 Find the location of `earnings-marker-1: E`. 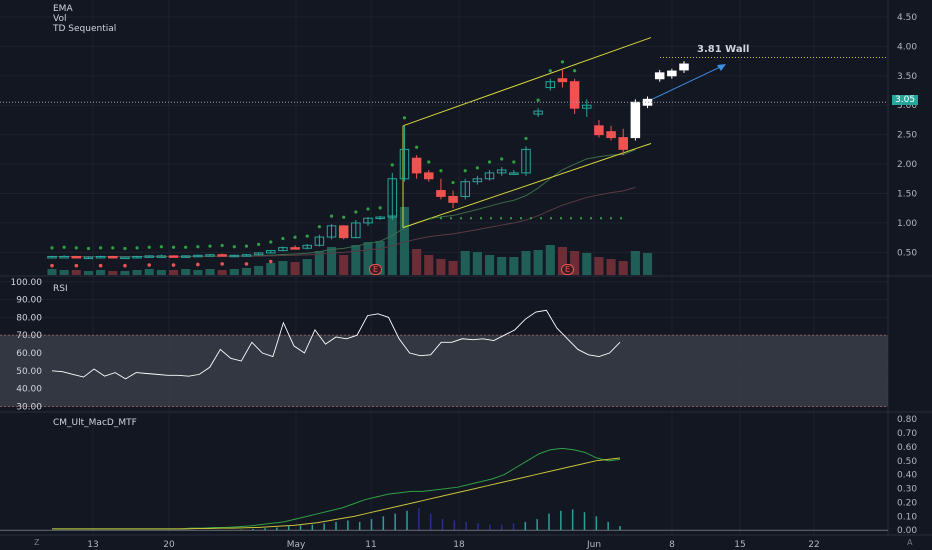

earnings-marker-1: E is located at coordinates (376, 269).